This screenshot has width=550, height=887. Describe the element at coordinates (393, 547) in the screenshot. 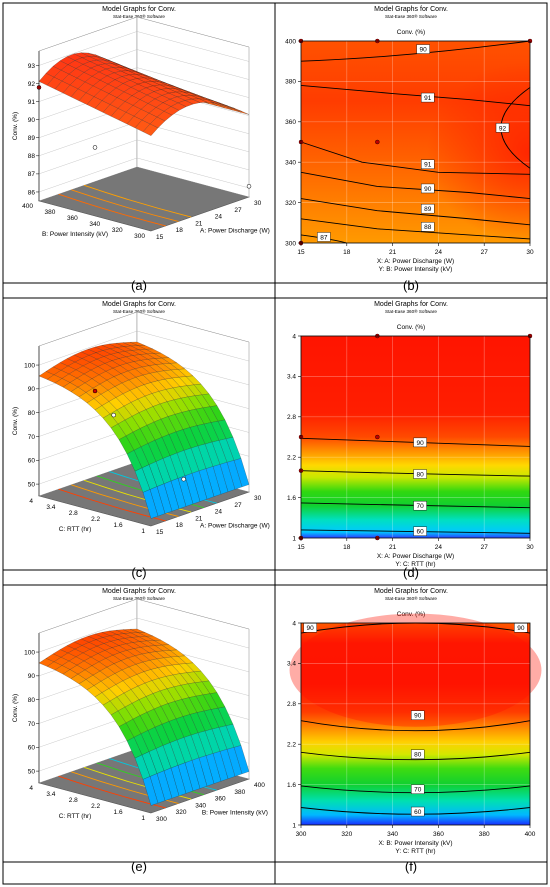

I see `x-tick-label: 21` at that location.